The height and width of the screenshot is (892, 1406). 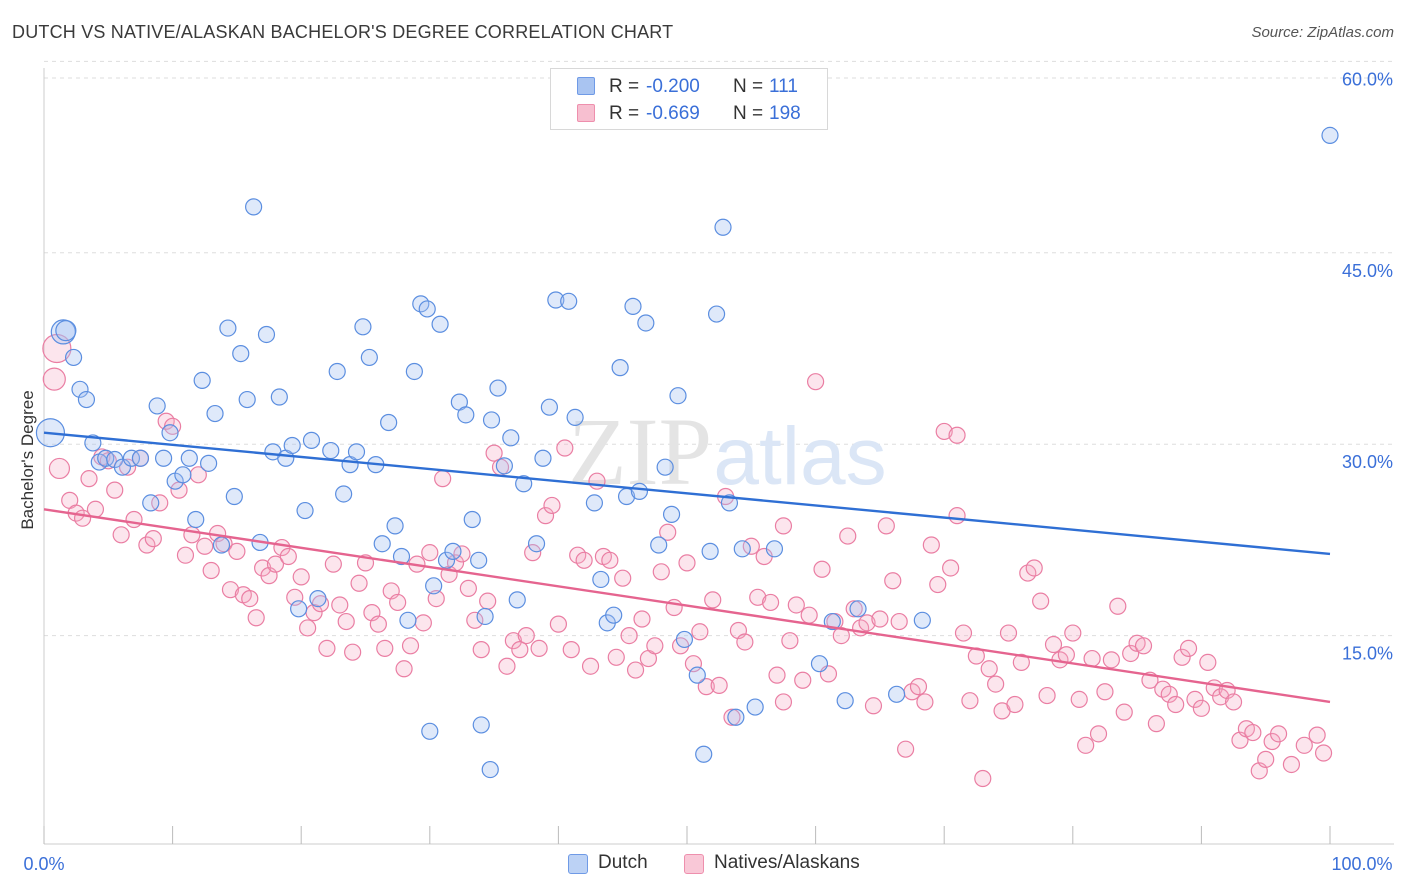 I want to click on legend-row-natives: R = -0.669 N = 198, so click(x=689, y=114).